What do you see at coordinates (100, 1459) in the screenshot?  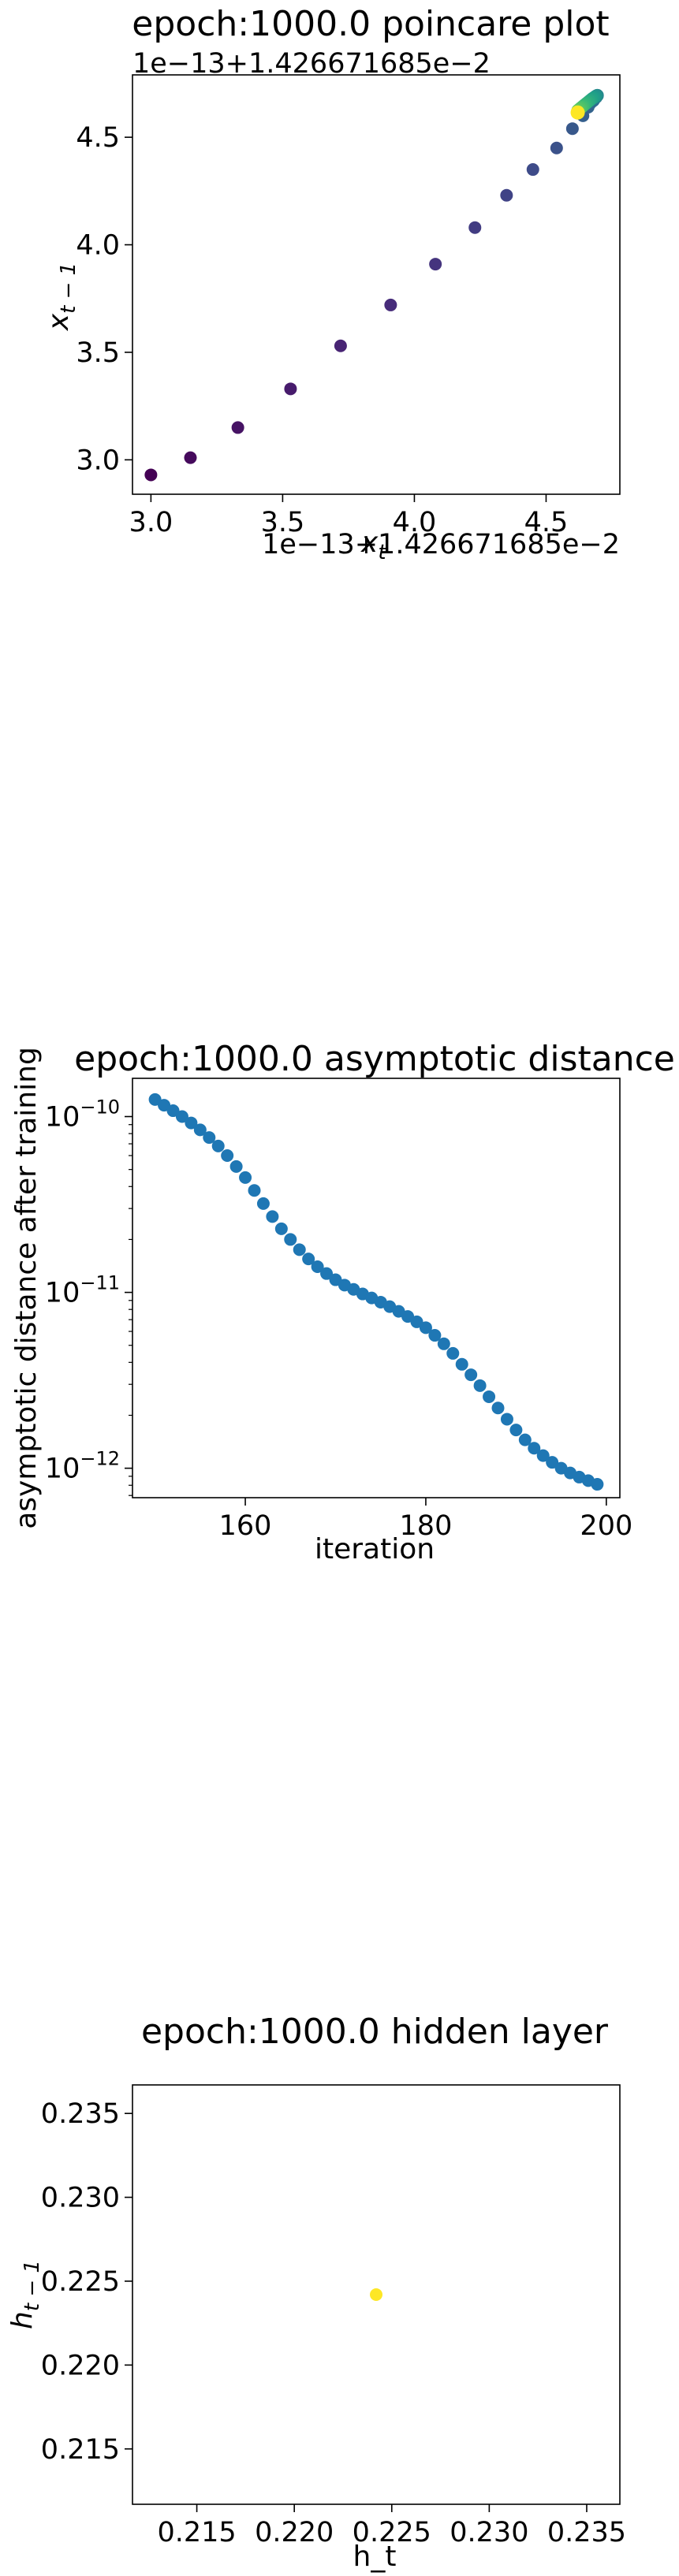 I see `y-tick-exponent: −12` at bounding box center [100, 1459].